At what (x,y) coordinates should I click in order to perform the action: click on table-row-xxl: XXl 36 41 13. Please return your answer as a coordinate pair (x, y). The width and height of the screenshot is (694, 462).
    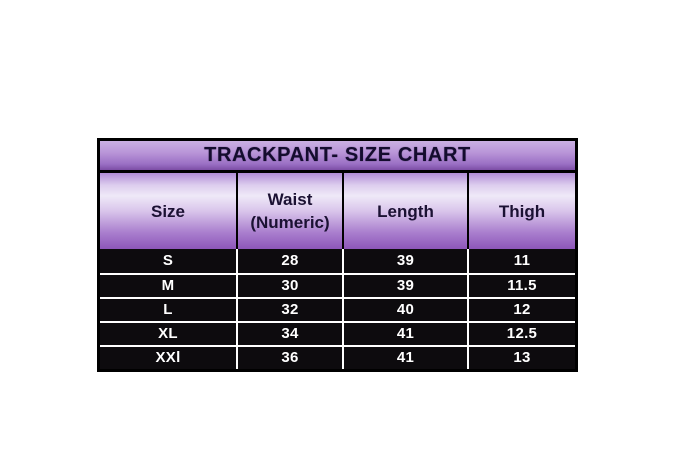
    Looking at the image, I should click on (337, 357).